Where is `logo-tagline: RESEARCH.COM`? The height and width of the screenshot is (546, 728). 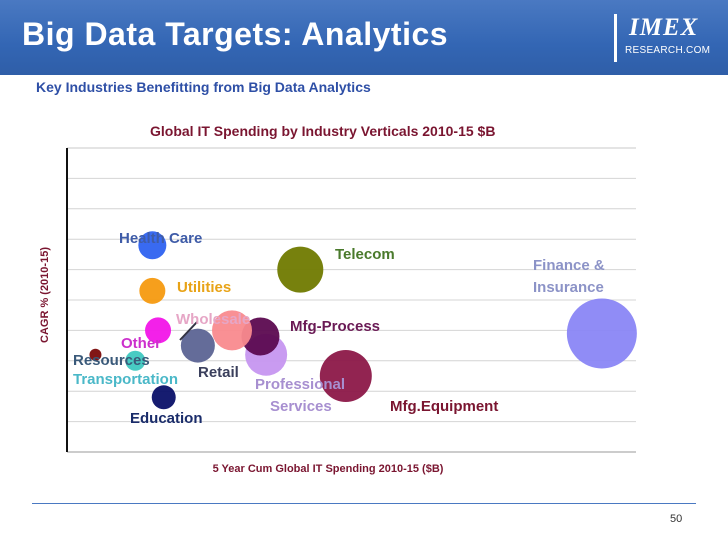
logo-tagline: RESEARCH.COM is located at coordinates (668, 50).